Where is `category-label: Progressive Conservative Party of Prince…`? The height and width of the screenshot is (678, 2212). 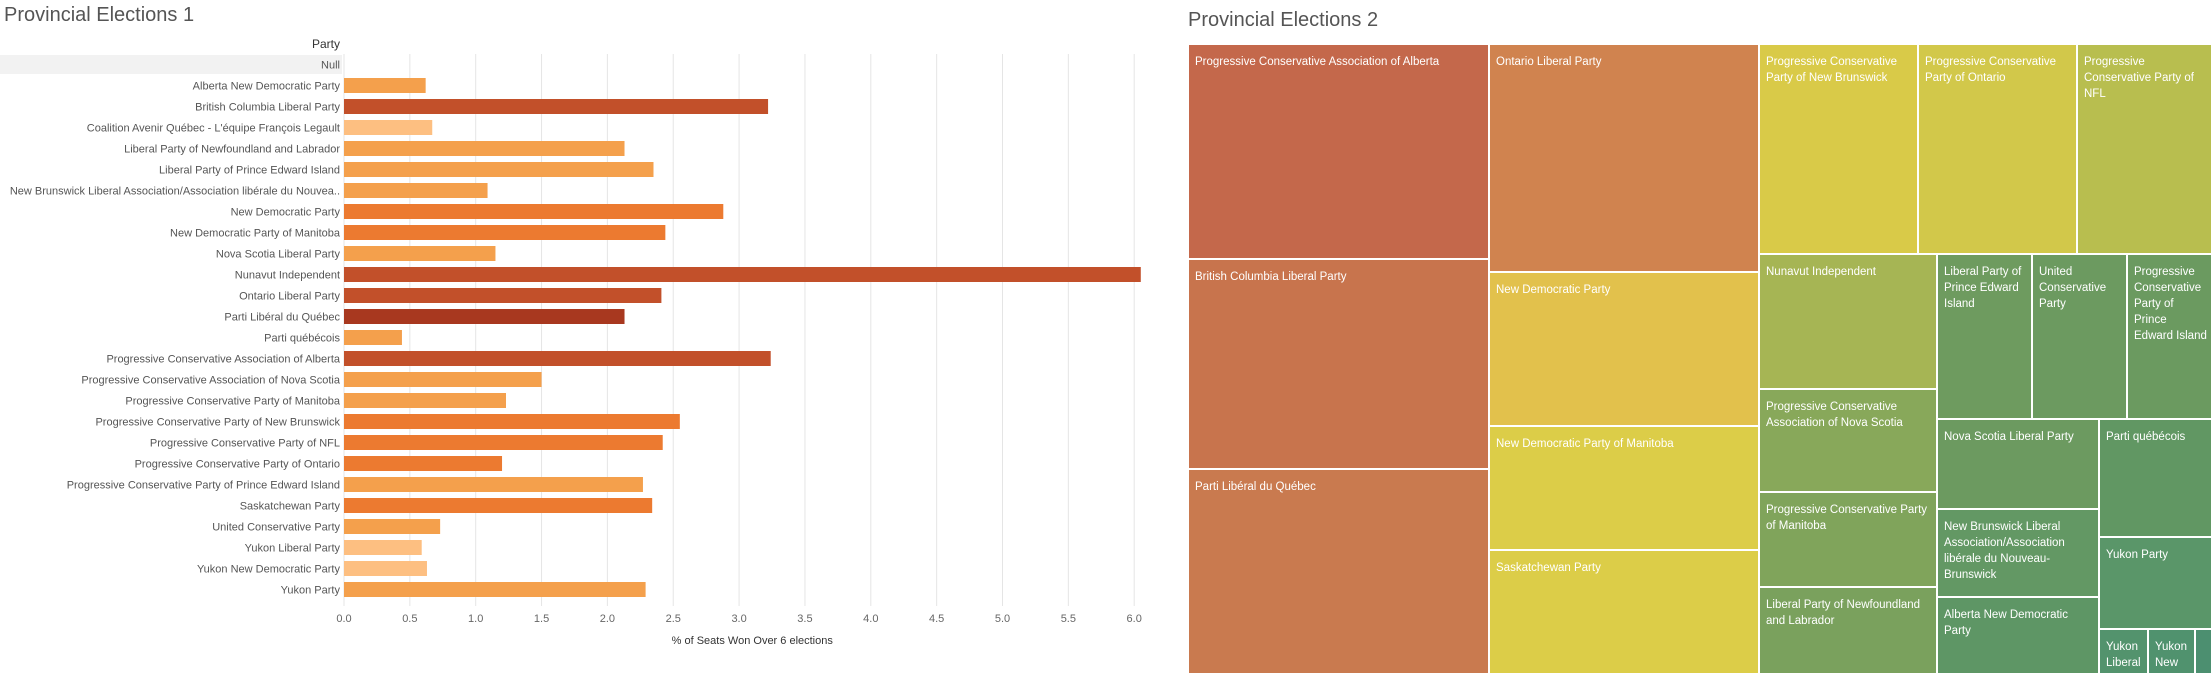 category-label: Progressive Conservative Party of Prince… is located at coordinates (203, 486).